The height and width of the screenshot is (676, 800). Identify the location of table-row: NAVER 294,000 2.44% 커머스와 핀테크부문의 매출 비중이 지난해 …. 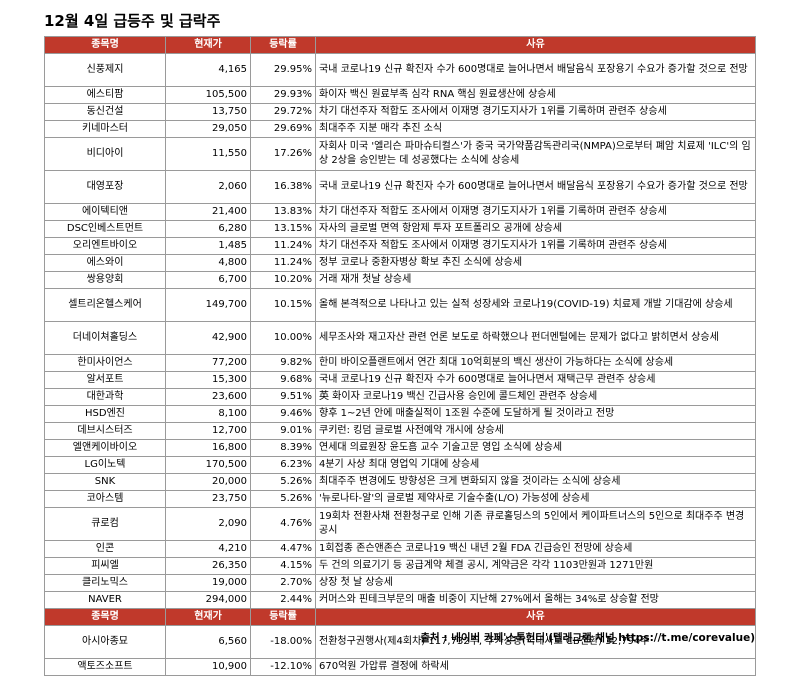
(400, 600).